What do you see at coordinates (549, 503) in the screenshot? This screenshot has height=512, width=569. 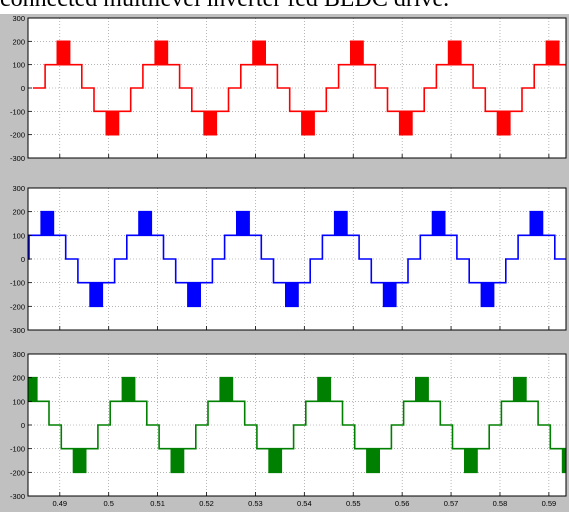 I see `x-tick-label: 0.59` at bounding box center [549, 503].